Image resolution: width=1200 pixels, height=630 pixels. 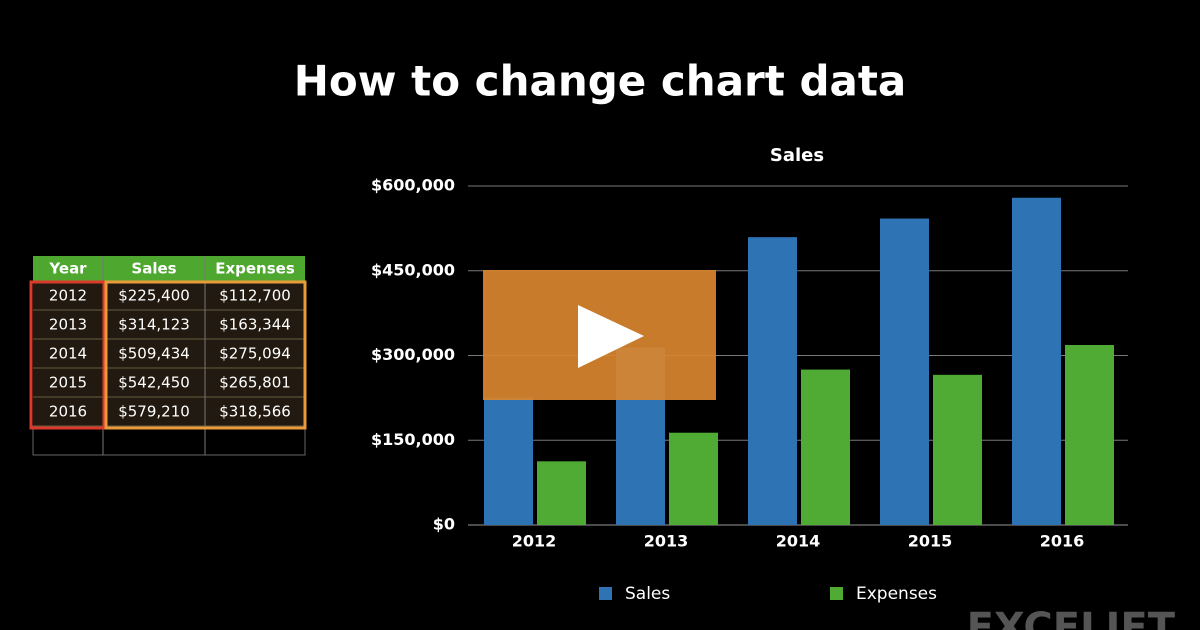 I want to click on table-empty-row, so click(x=169, y=440).